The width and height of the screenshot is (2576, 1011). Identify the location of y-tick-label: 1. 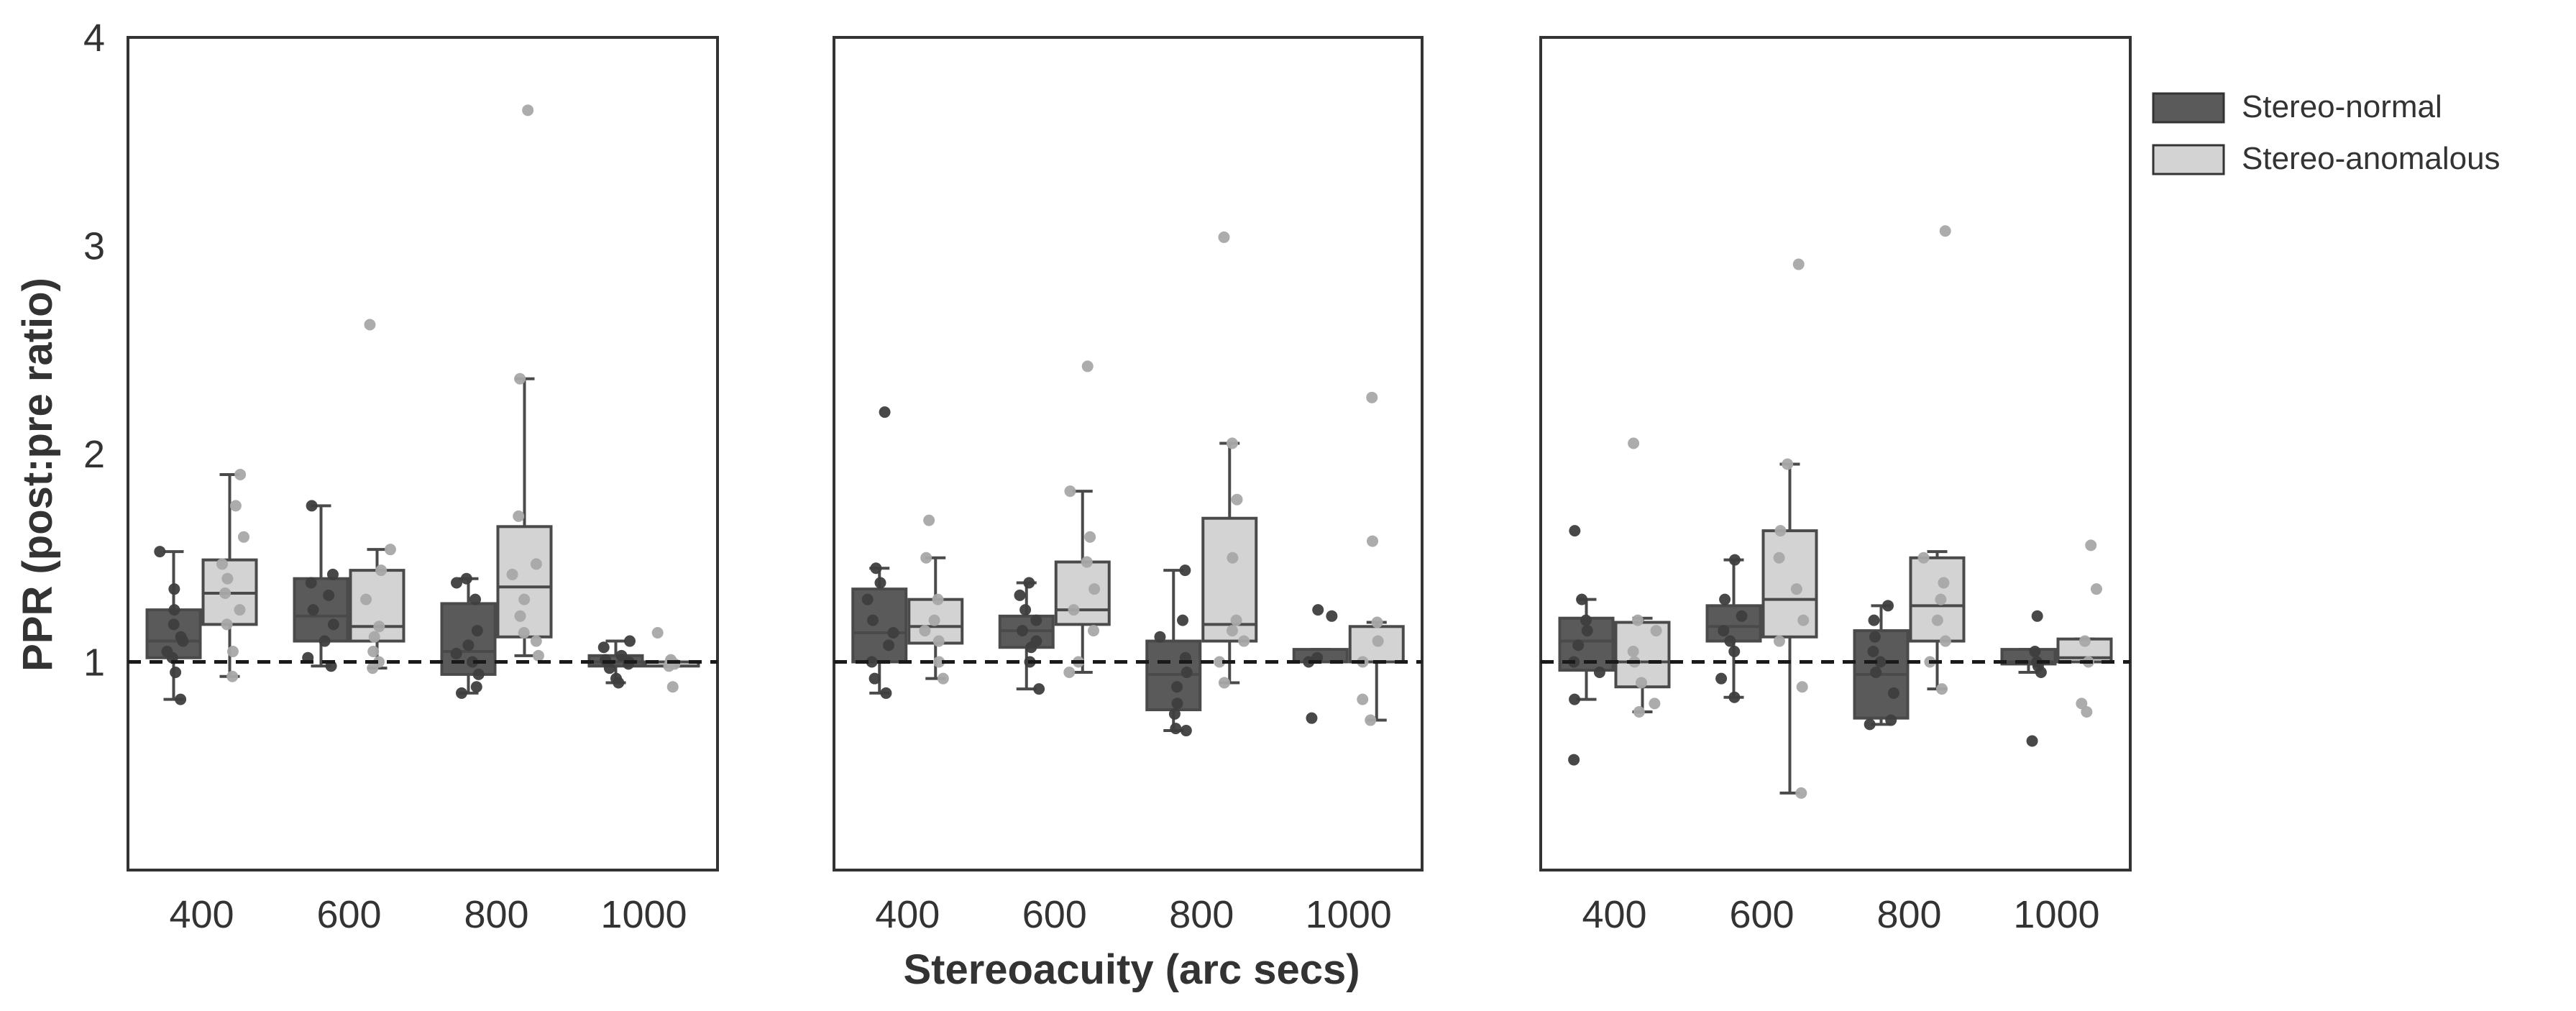
(94, 663).